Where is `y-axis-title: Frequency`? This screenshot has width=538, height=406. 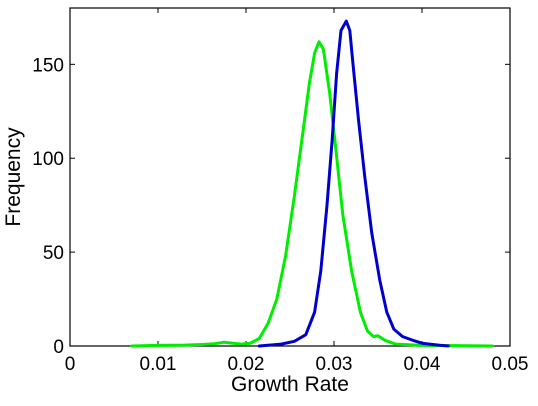 y-axis-title: Frequency is located at coordinates (13, 177).